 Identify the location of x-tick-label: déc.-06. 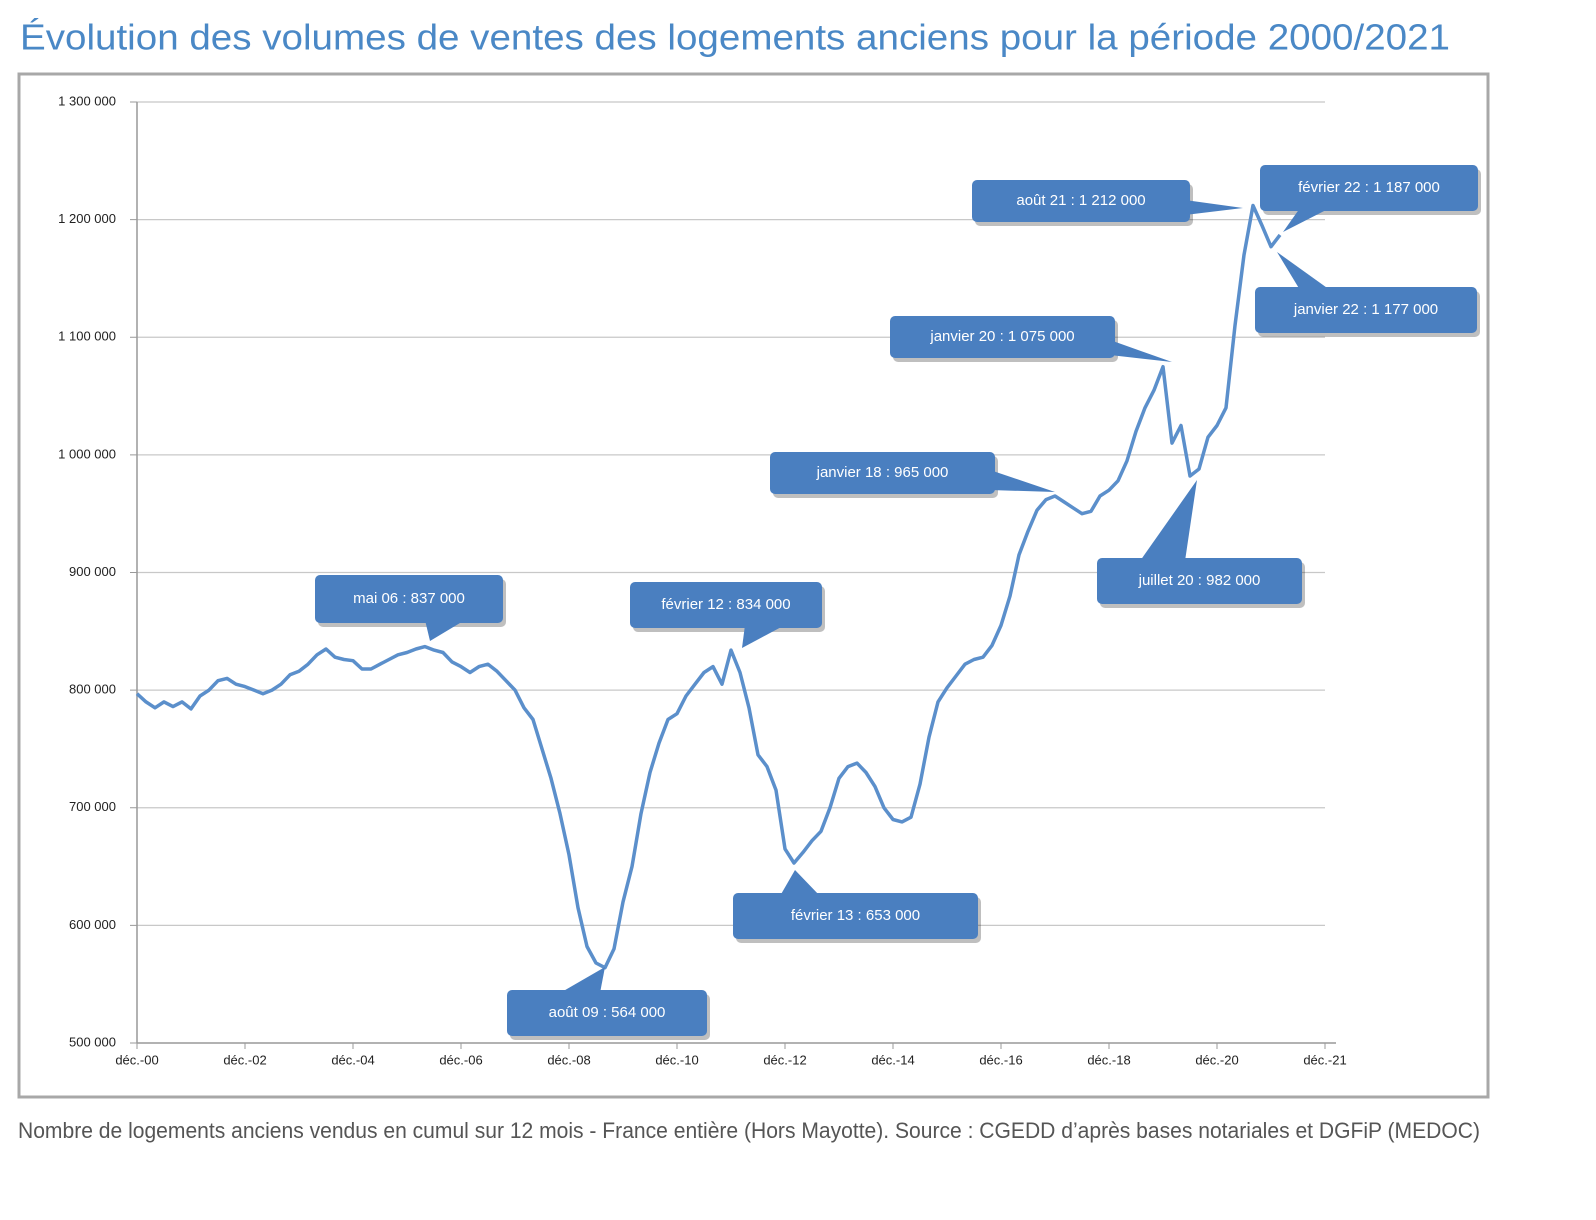
(460, 1059).